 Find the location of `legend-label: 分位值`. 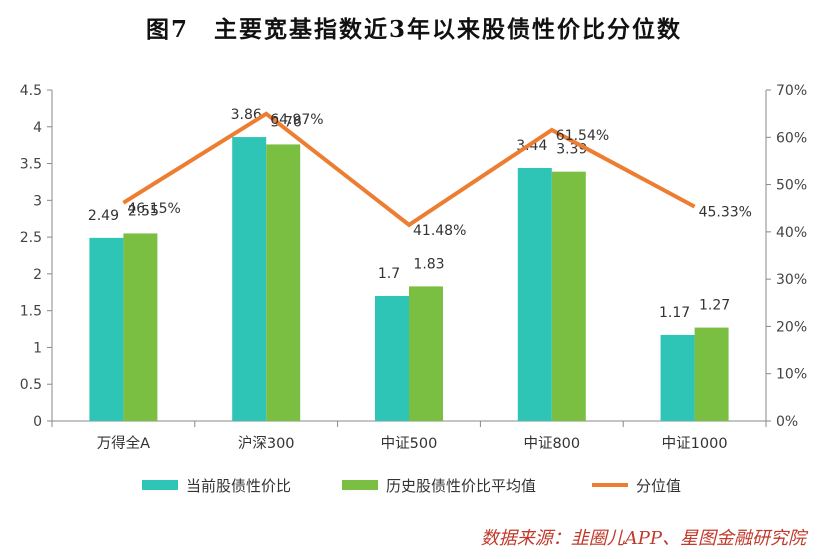

legend-label: 分位值 is located at coordinates (658, 486).